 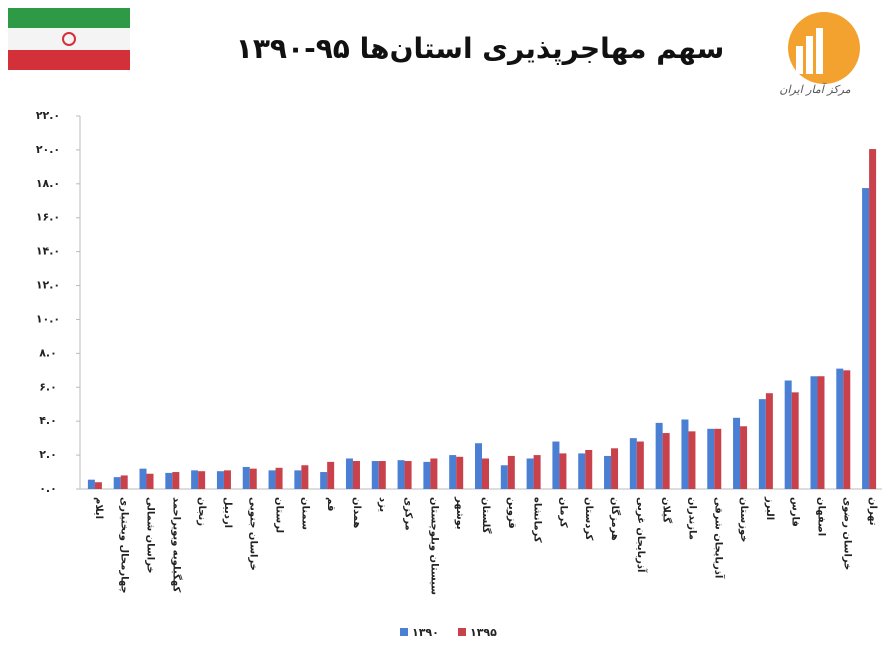 I want to click on x-tick-label: خراسان شمالی, so click(x=150, y=535).